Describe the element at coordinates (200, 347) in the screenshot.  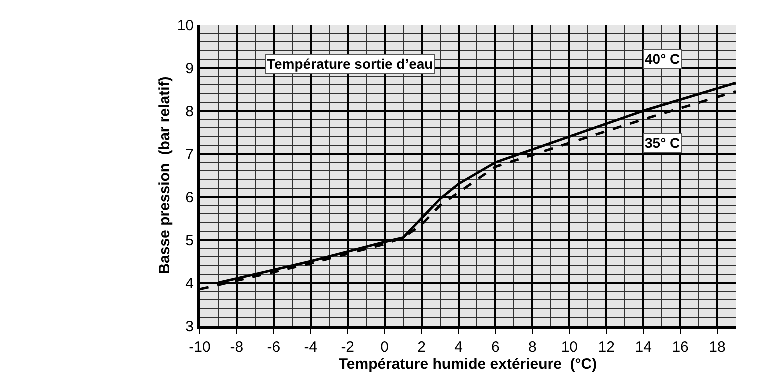
I see `x-tick-label: -10` at that location.